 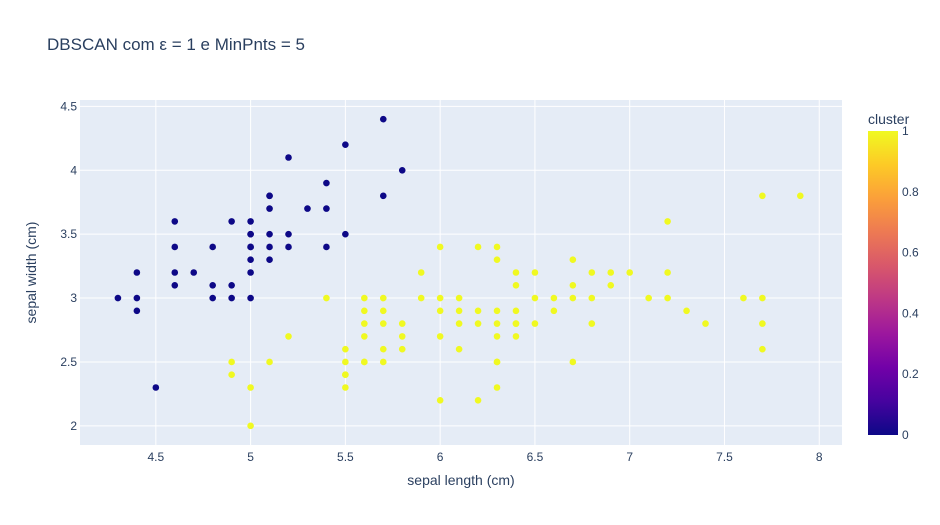 What do you see at coordinates (250, 457) in the screenshot?
I see `x-tick-label: 5` at bounding box center [250, 457].